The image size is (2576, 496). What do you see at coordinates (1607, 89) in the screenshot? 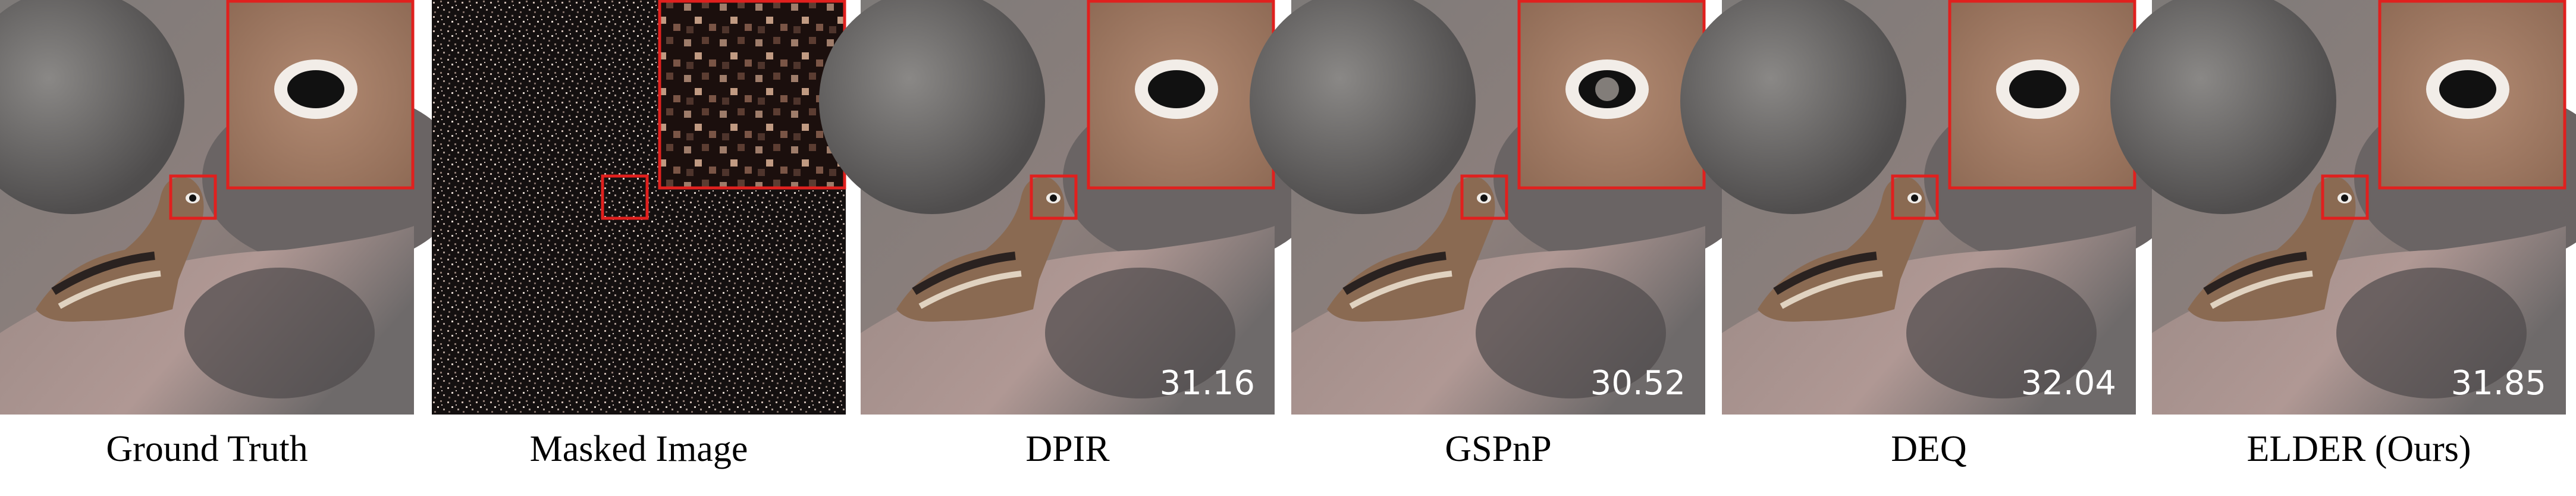
I see `artifact` at bounding box center [1607, 89].